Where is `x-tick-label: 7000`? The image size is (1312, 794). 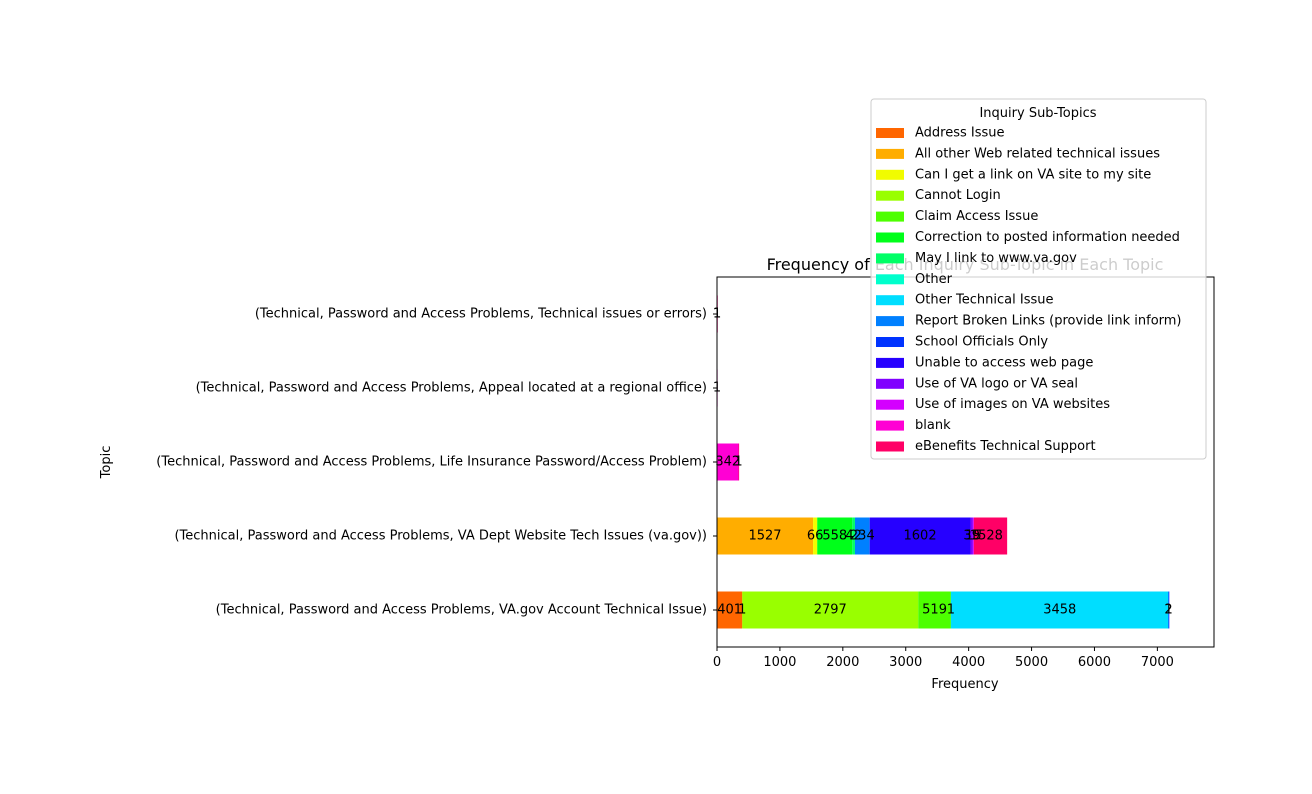 x-tick-label: 7000 is located at coordinates (1157, 662).